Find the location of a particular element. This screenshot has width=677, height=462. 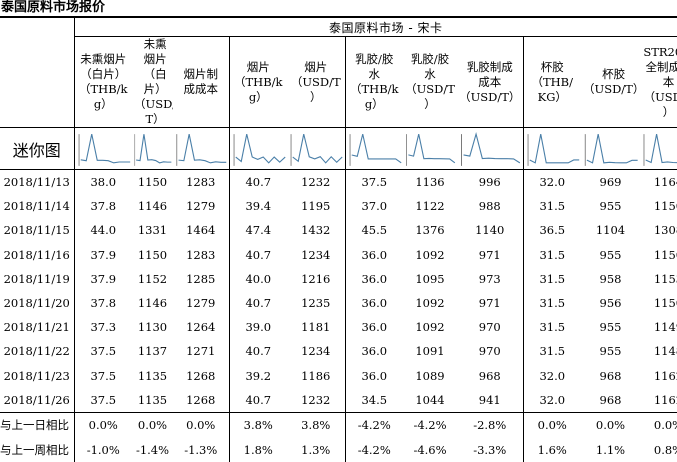

change-cell: 1.3% is located at coordinates (316, 449).